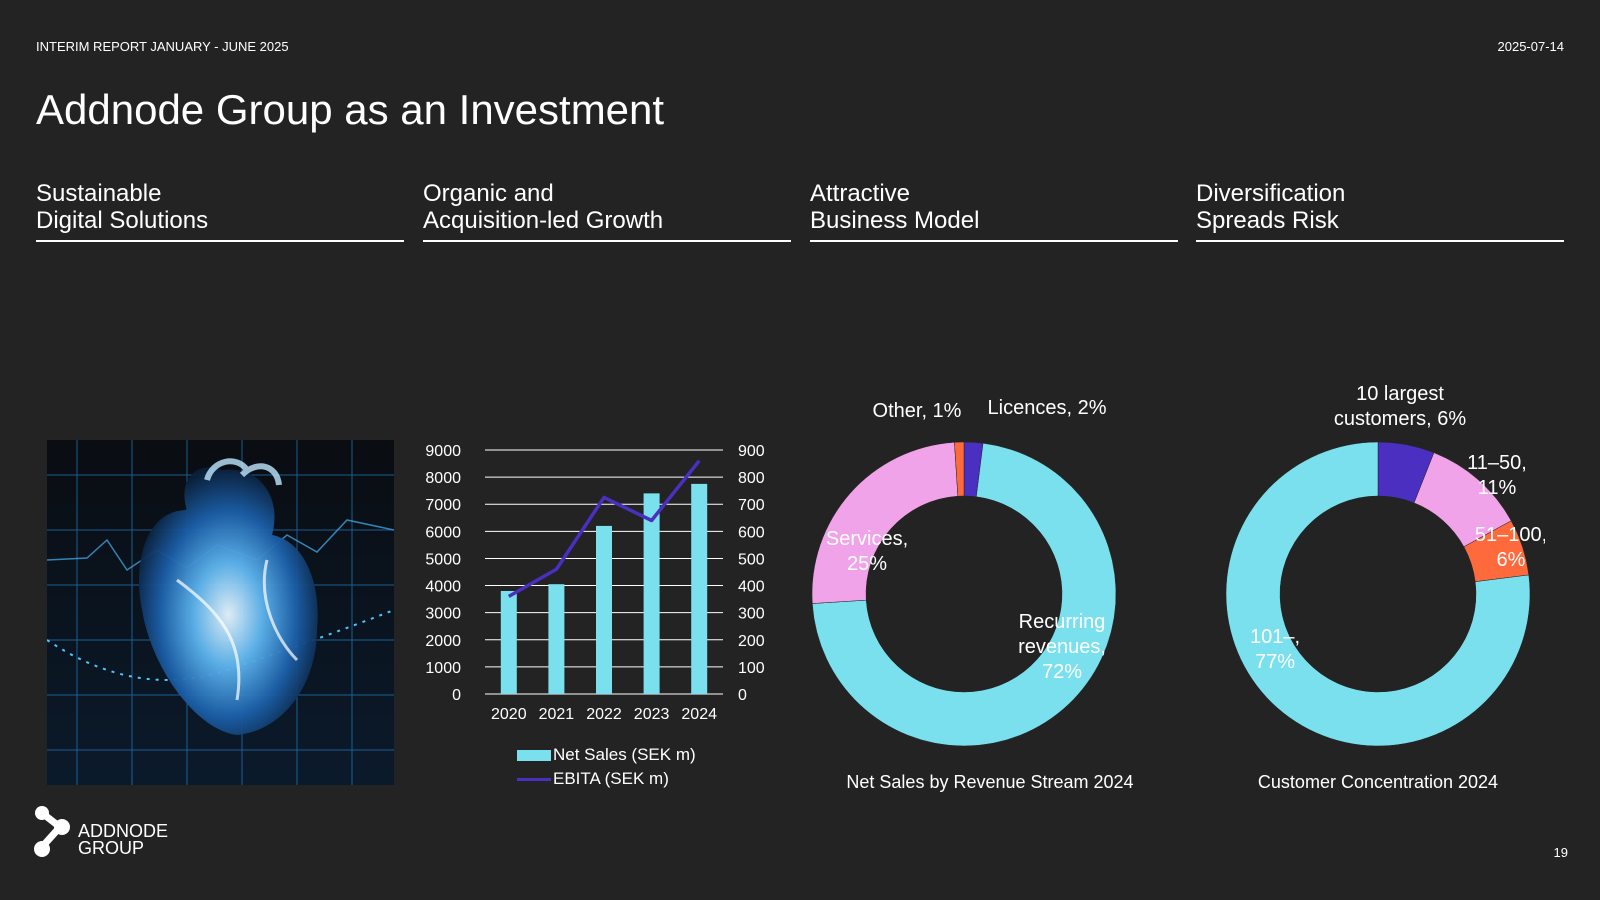  What do you see at coordinates (994, 211) in the screenshot?
I see `column-heading-business-model: Attractive Business Model` at bounding box center [994, 211].